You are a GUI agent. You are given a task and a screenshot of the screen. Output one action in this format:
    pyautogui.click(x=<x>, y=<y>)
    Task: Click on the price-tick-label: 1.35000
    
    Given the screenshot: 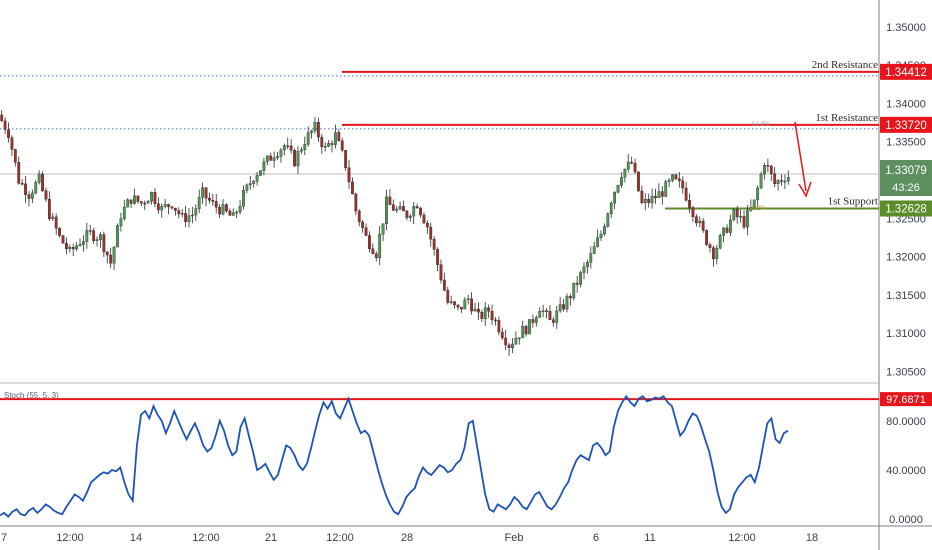 What is the action you would take?
    pyautogui.click(x=906, y=28)
    